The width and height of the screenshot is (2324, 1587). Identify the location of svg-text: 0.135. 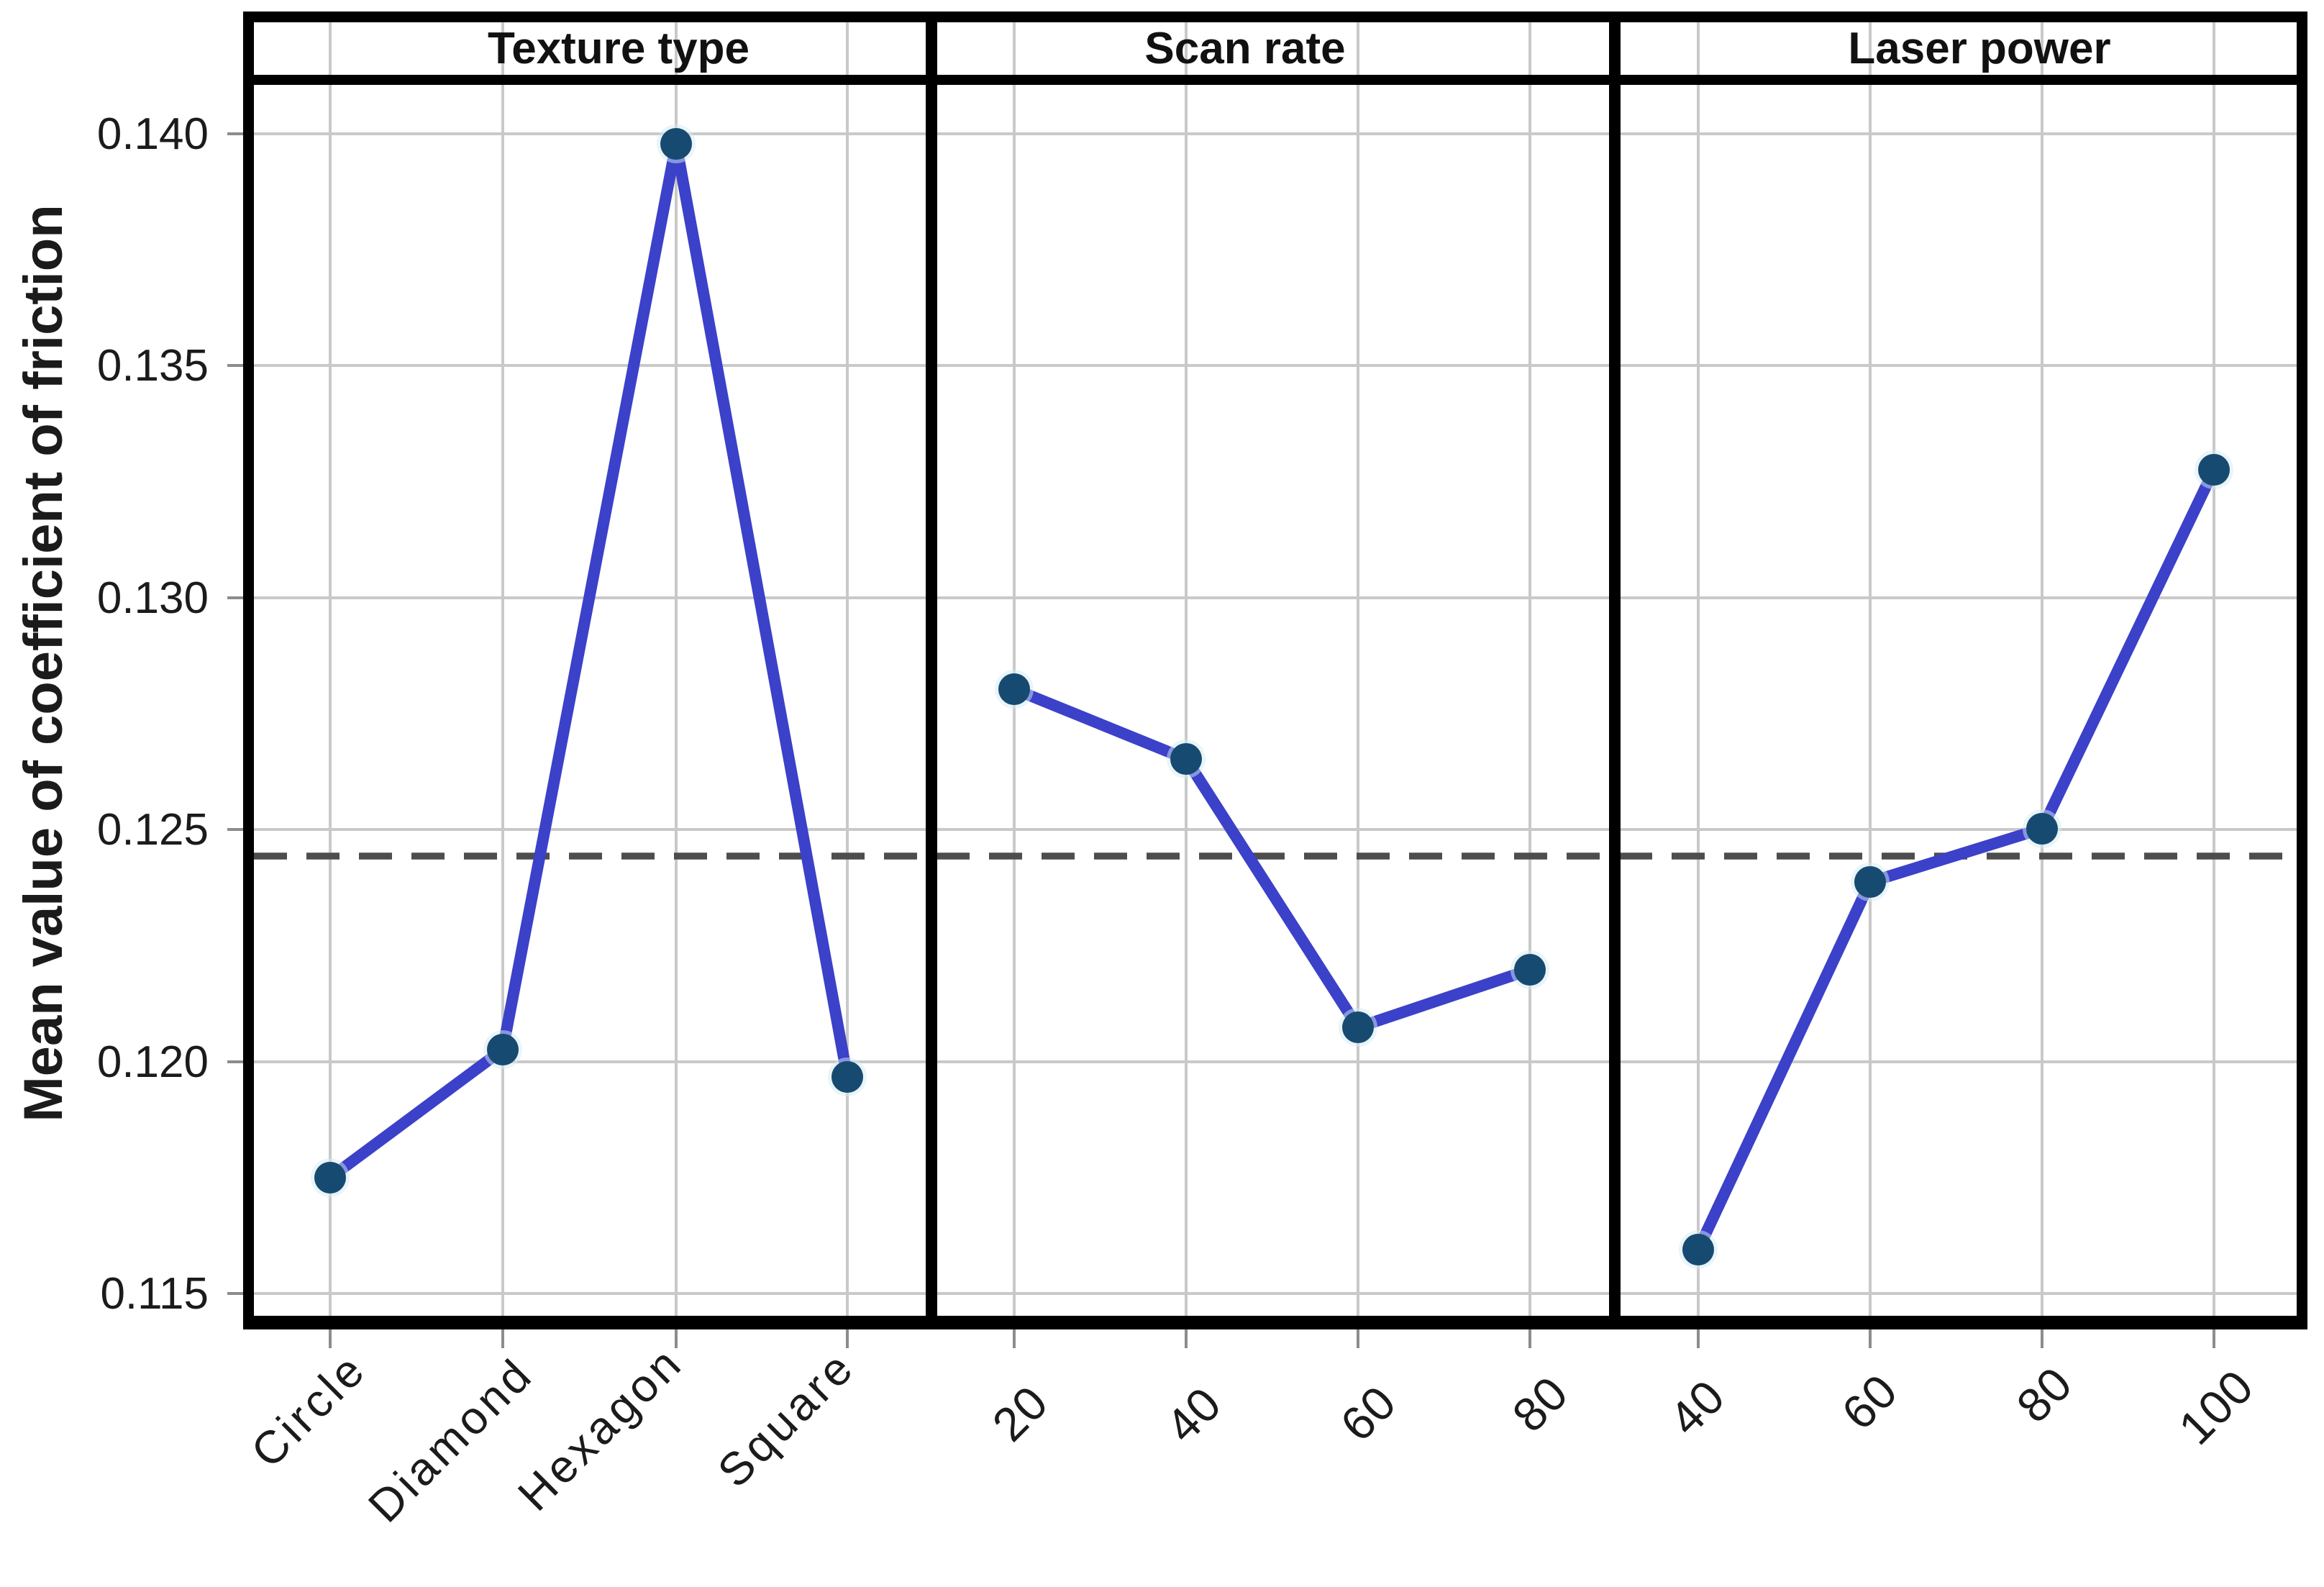
(153, 366).